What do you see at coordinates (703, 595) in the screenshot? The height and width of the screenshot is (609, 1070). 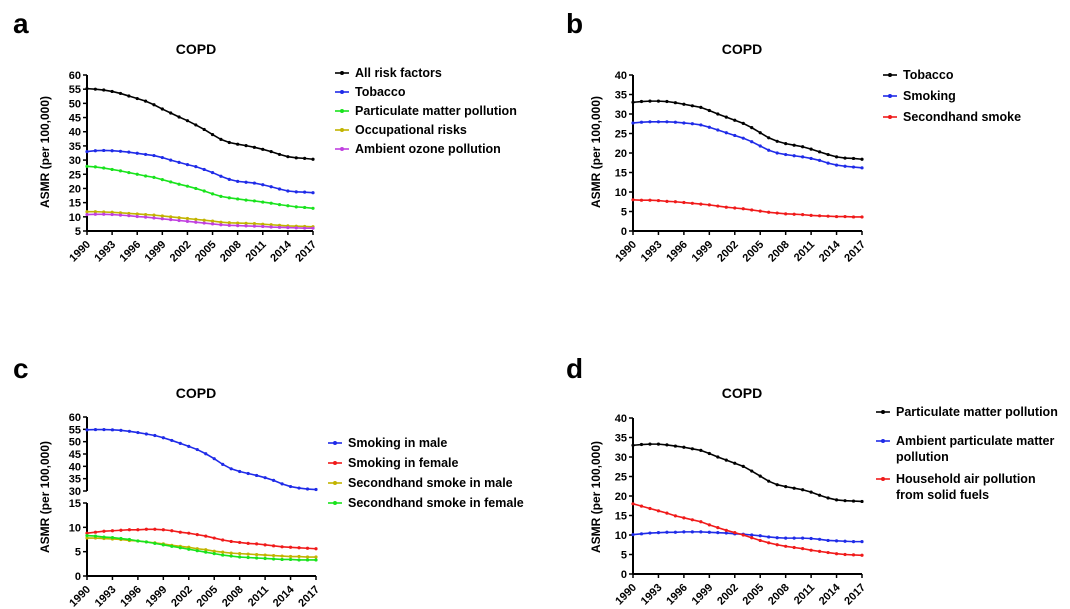 I see `x-tick-label: 1999` at bounding box center [703, 595].